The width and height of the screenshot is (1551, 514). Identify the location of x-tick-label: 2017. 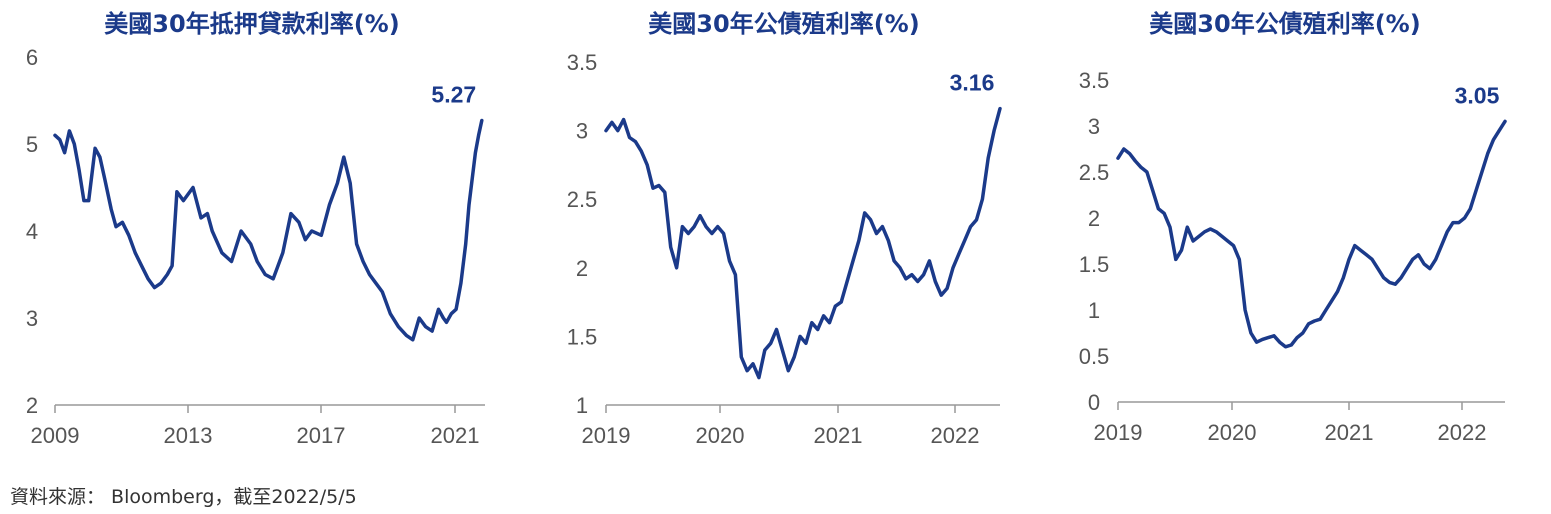
(321, 435).